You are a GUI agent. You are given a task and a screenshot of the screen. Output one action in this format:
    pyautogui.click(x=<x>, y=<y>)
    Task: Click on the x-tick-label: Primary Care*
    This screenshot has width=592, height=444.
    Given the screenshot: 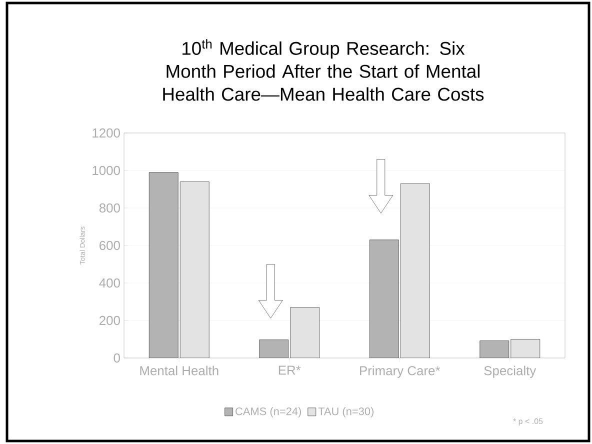 What is the action you would take?
    pyautogui.click(x=400, y=372)
    